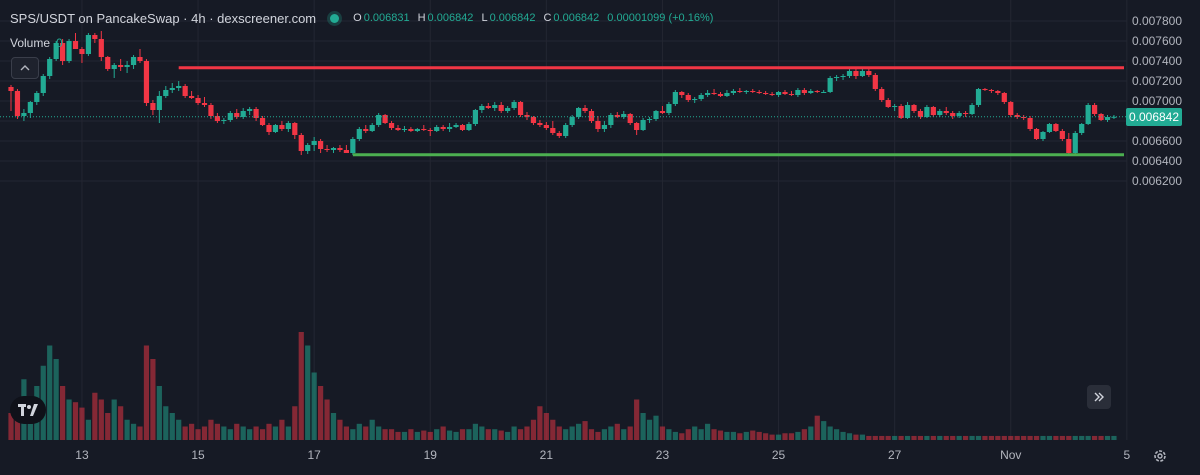  I want to click on ohlc-low: L 0.006842, so click(508, 18).